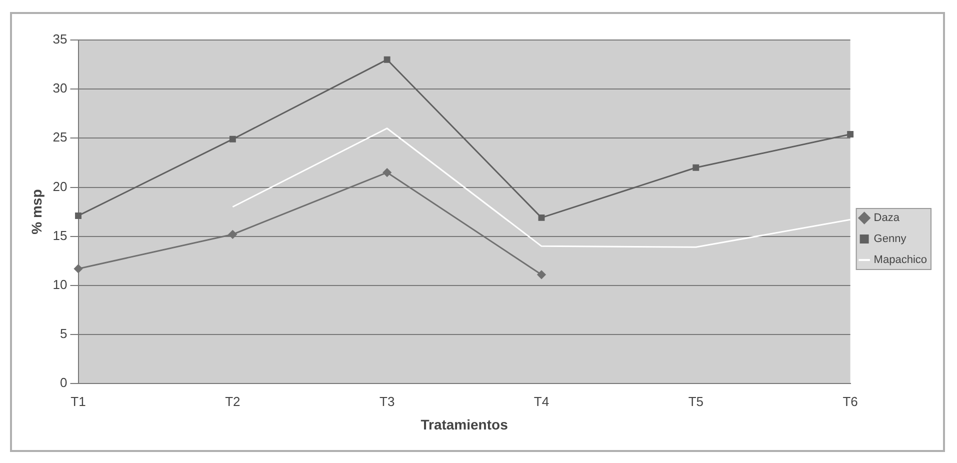  Describe the element at coordinates (60, 235) in the screenshot. I see `y-tick-label: 15` at that location.